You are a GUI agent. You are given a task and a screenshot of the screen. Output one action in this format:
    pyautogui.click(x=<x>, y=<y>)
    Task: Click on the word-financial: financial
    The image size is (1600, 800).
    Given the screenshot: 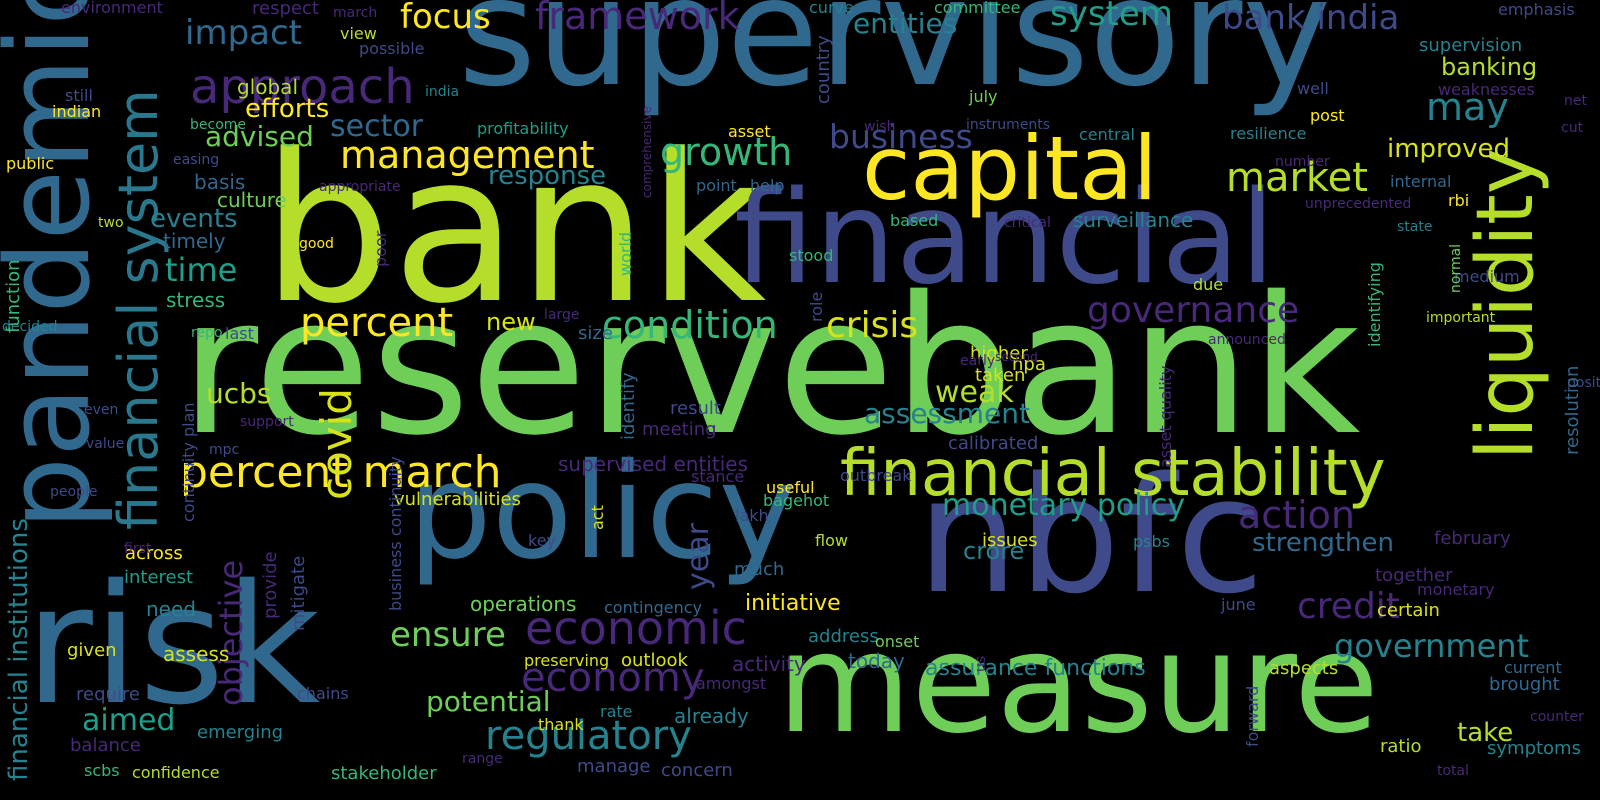 What is the action you would take?
    pyautogui.click(x=1005, y=238)
    